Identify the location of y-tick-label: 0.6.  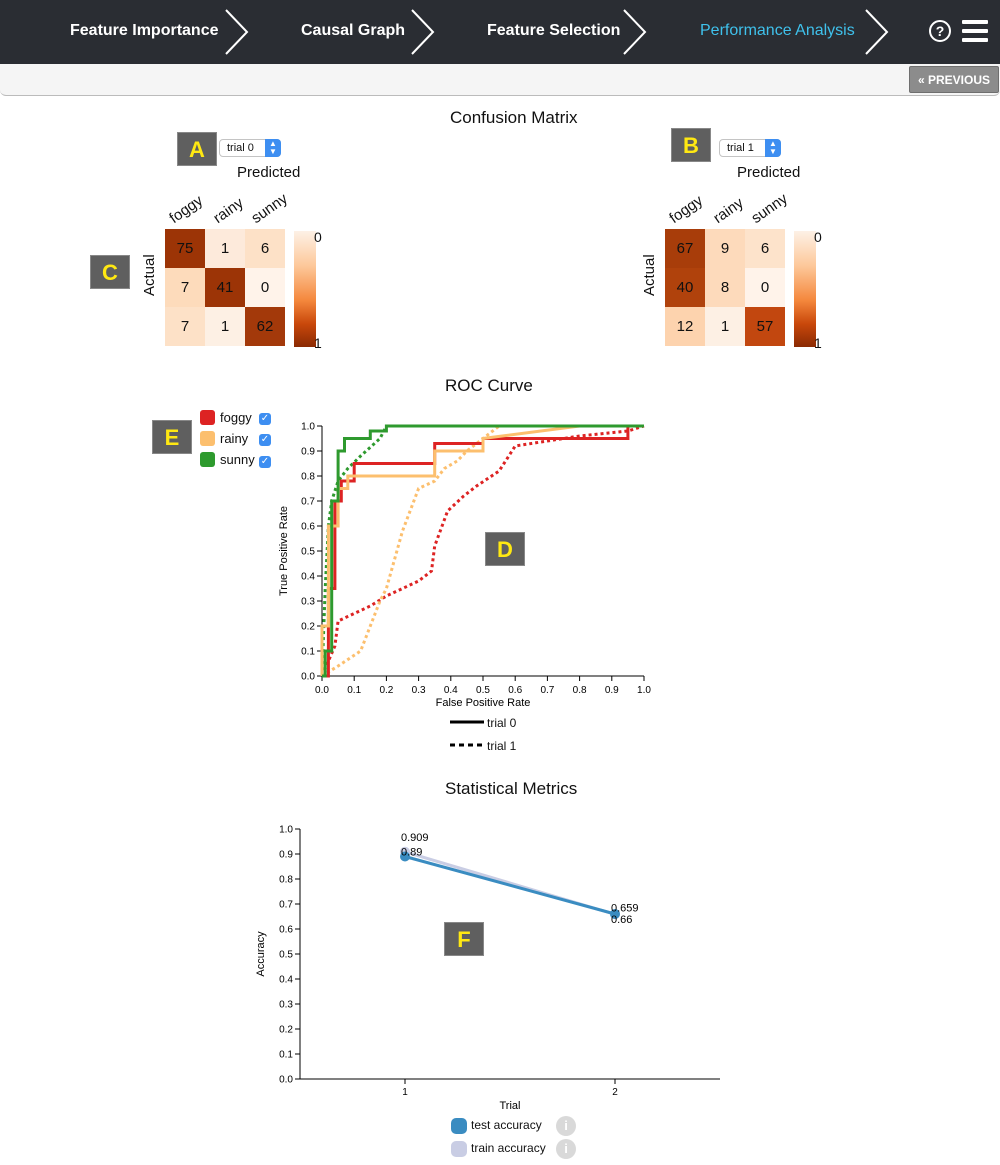
(286, 930).